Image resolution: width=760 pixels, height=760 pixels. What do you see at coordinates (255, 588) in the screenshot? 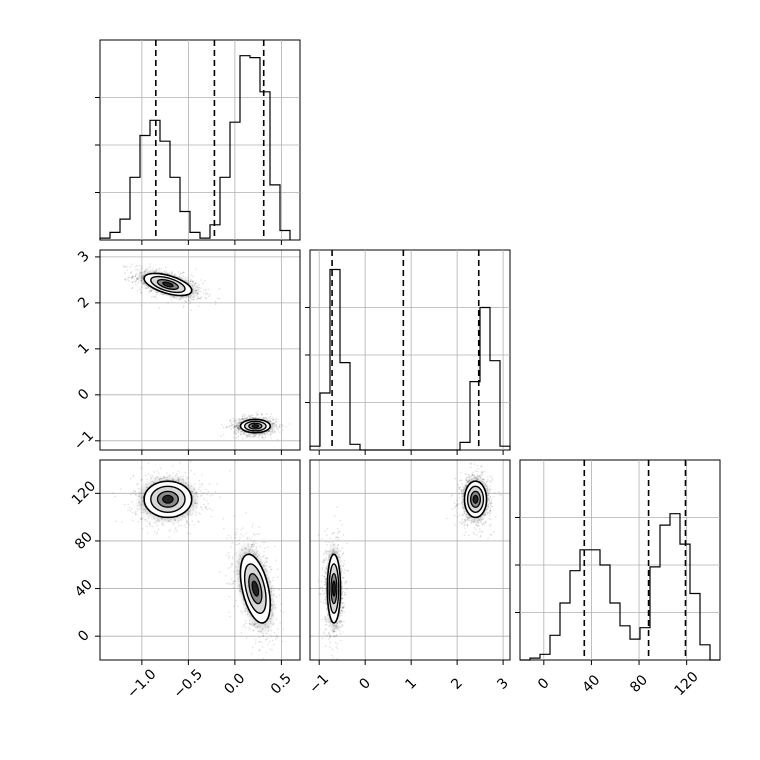
I see `contour-core` at bounding box center [255, 588].